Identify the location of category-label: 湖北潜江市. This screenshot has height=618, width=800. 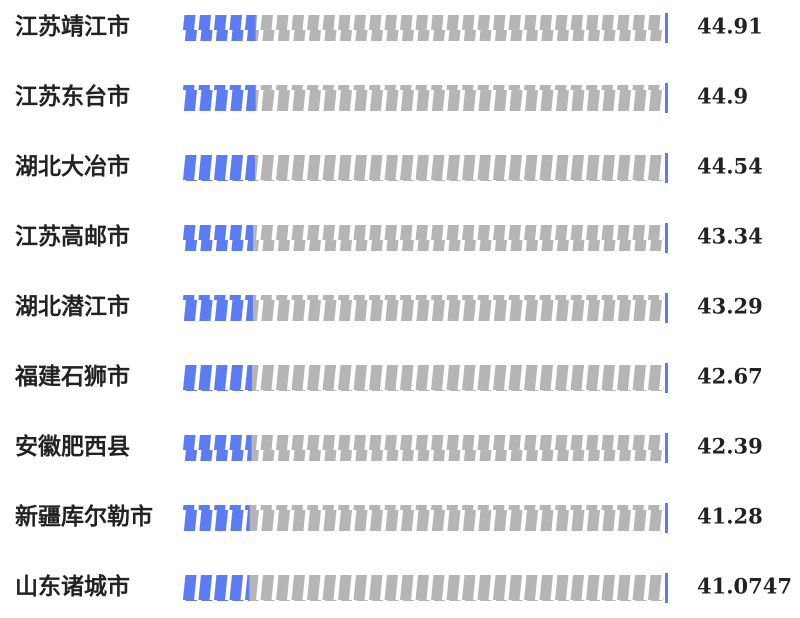
(72, 306).